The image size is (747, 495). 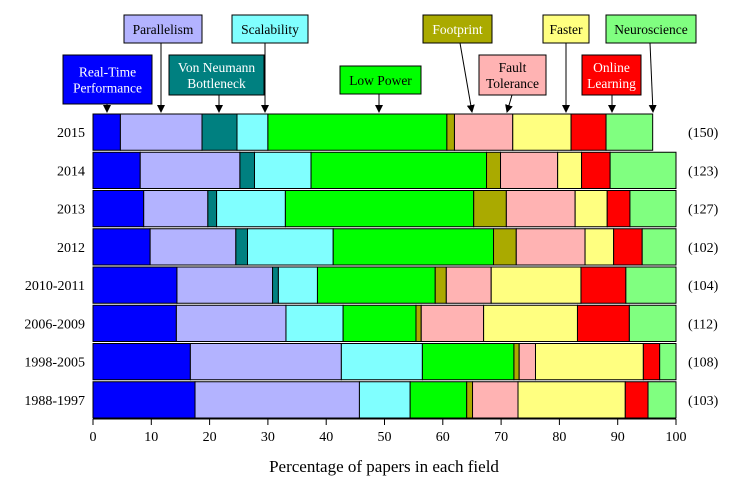 I want to click on legend-label: Parallelism, so click(x=163, y=29).